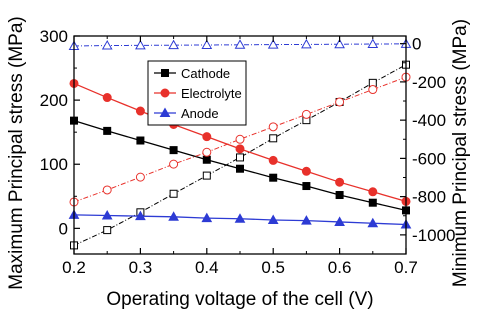  I want to click on legend-item-electrolyte: Electrolyte, so click(198, 93).